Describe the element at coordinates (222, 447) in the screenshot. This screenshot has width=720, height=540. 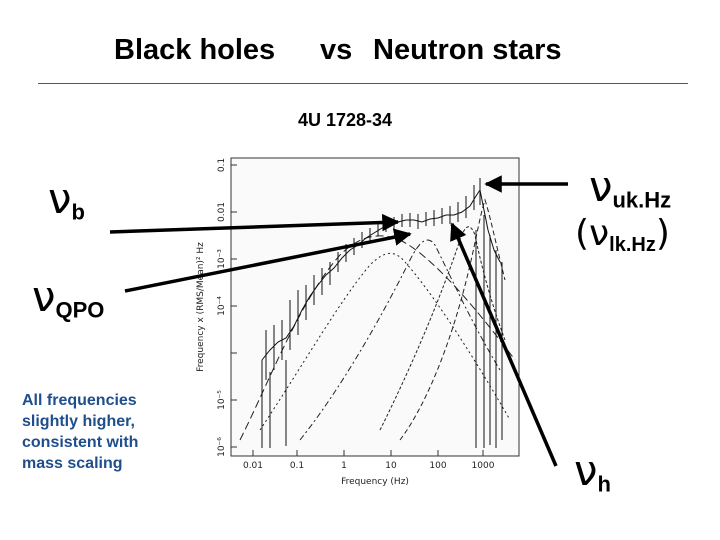
I see `ytick-5: 10⁻⁶` at that location.